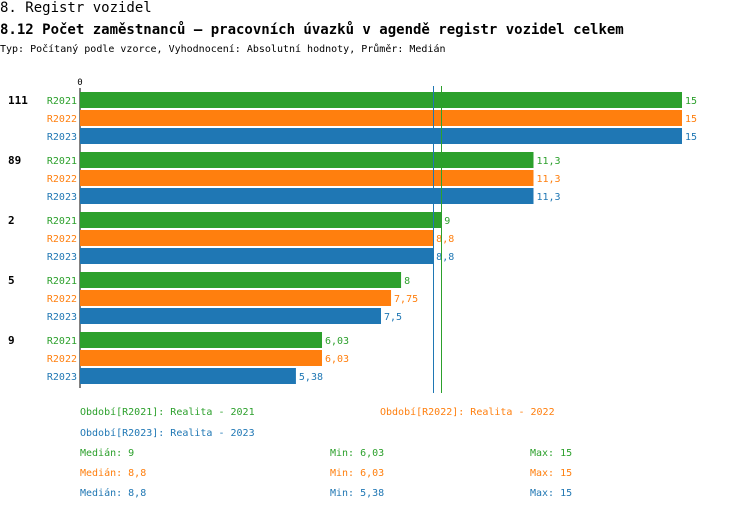  I want to click on median-stat-r2023: Medián: 8,8, so click(113, 493).